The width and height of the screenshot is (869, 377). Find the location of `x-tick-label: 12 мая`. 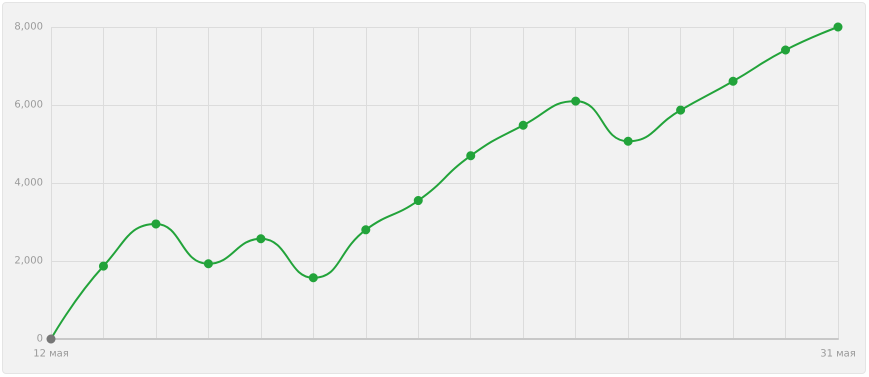

x-tick-label: 12 мая is located at coordinates (51, 354).